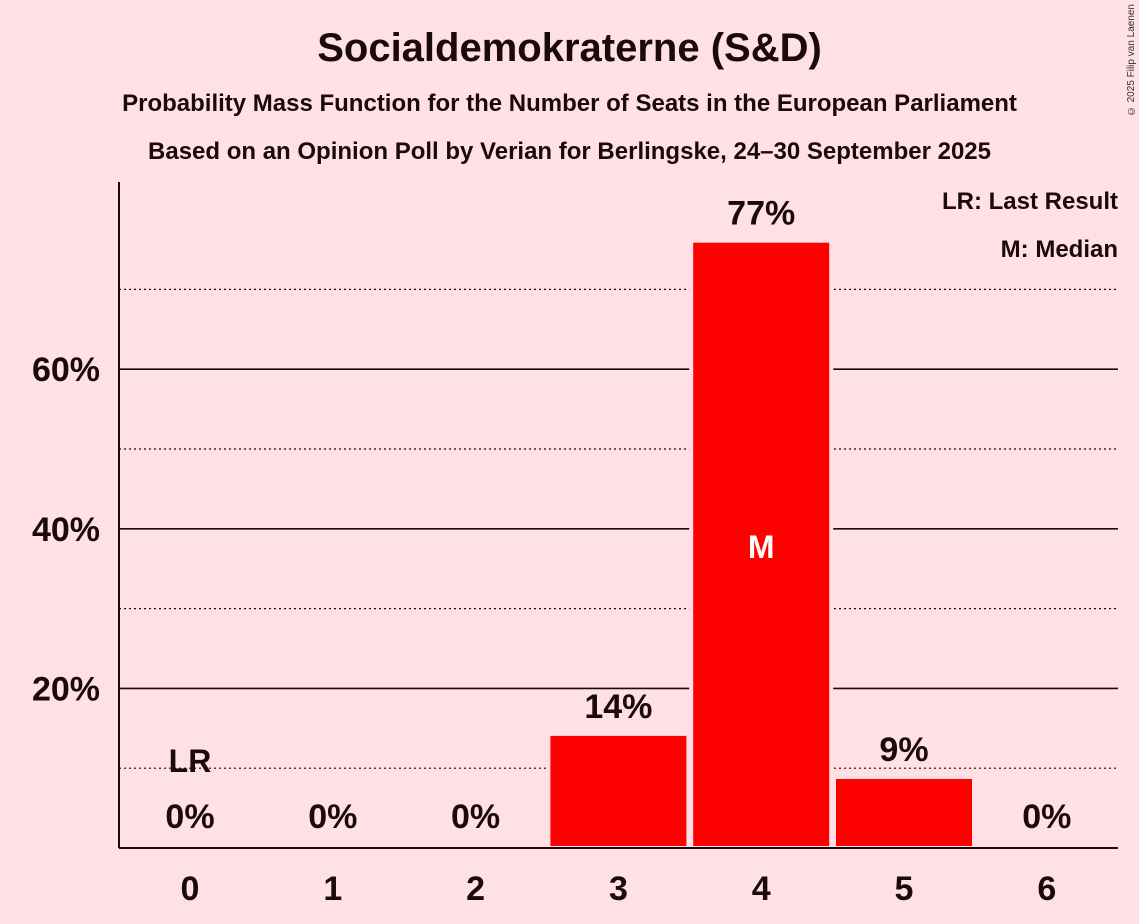 The image size is (1139, 924). What do you see at coordinates (1030, 201) in the screenshot?
I see `legend-last-result: LR: Last Result` at bounding box center [1030, 201].